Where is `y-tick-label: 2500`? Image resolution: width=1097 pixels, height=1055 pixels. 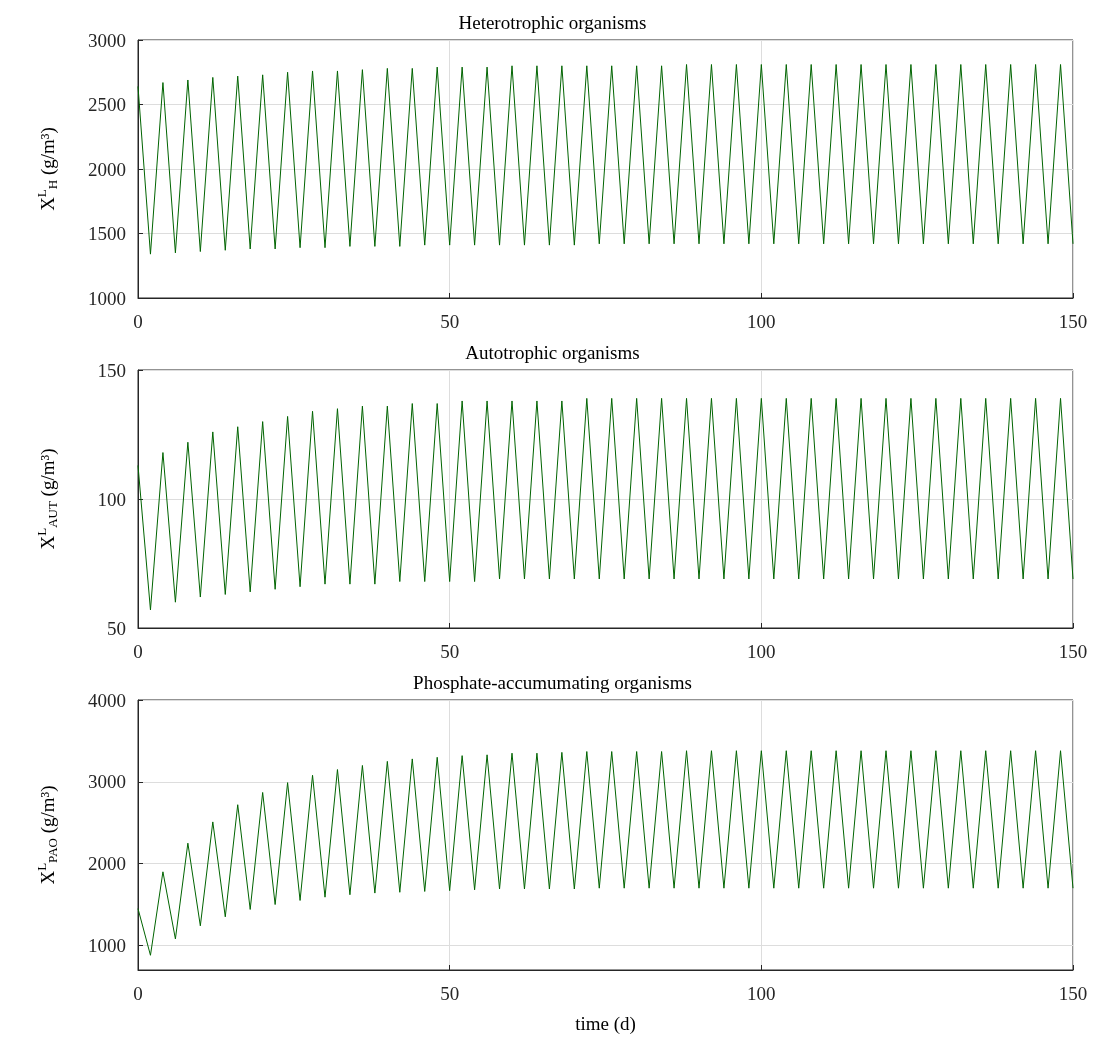 y-tick-label: 2500 is located at coordinates (107, 104).